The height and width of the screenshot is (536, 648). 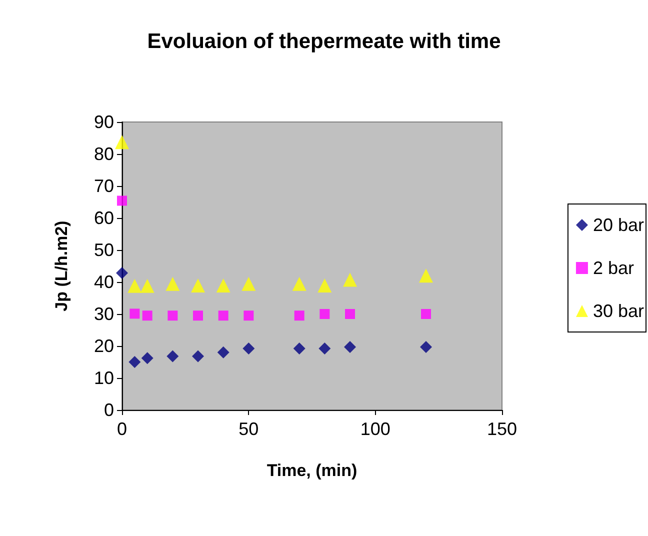 What do you see at coordinates (104, 250) in the screenshot?
I see `y-tick-label: 50` at bounding box center [104, 250].